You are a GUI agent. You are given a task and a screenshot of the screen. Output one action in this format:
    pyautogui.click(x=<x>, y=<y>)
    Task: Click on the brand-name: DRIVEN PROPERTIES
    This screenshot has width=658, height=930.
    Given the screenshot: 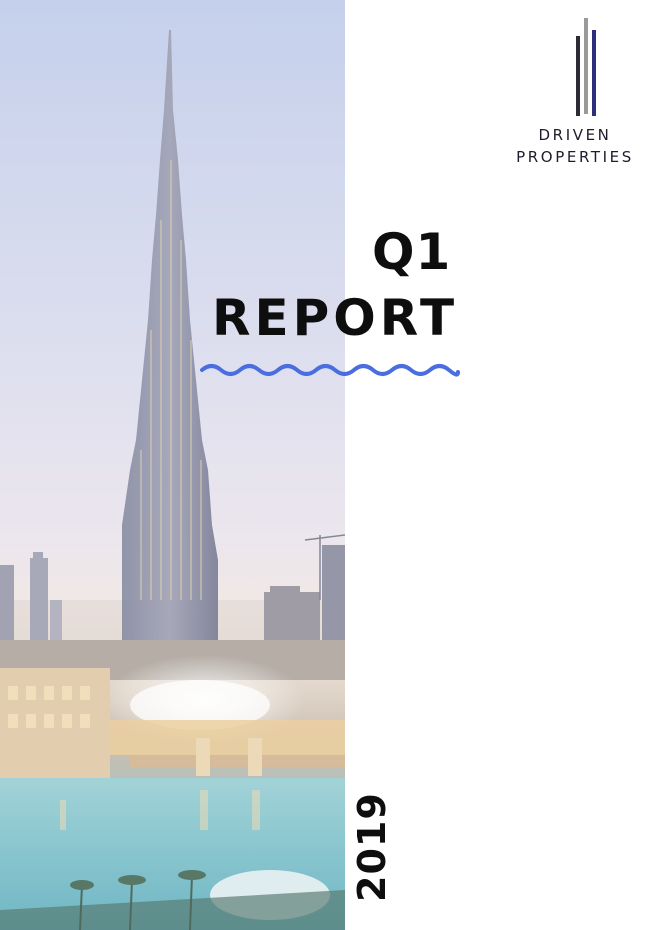 What is the action you would take?
    pyautogui.click(x=574, y=146)
    